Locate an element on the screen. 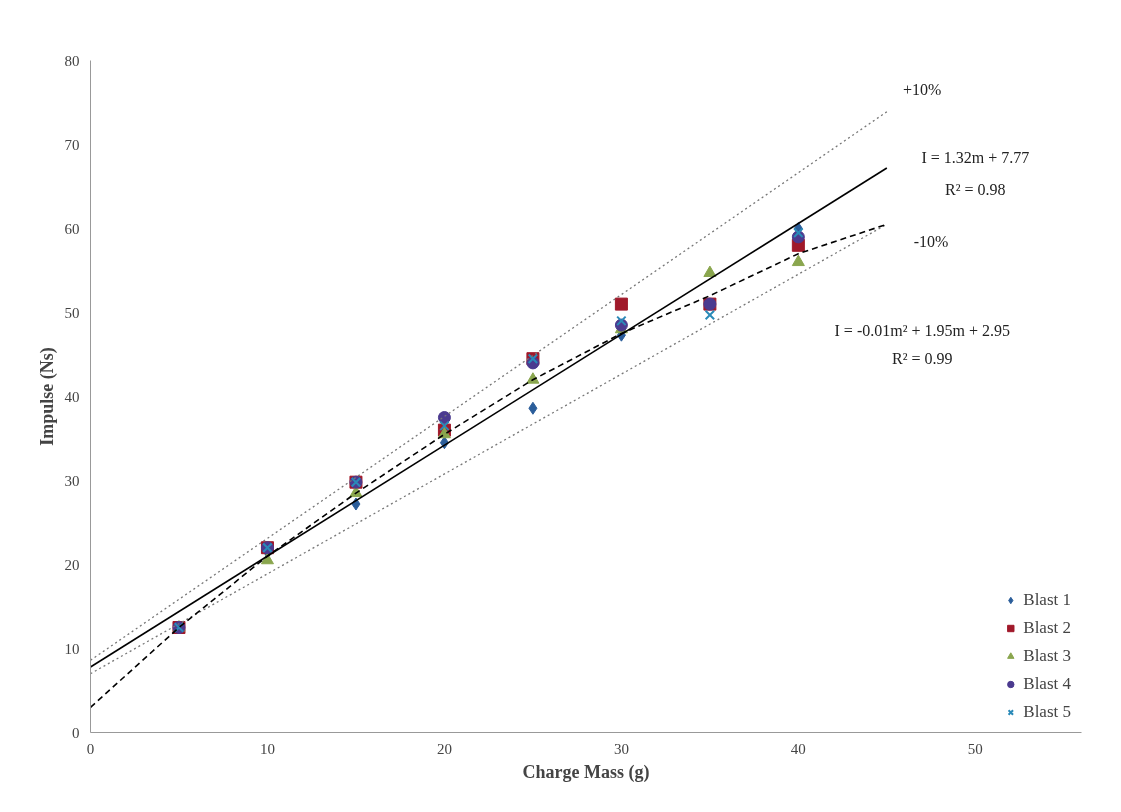 The width and height of the screenshot is (1121, 812). y-tick-label: 10 is located at coordinates (72, 648).